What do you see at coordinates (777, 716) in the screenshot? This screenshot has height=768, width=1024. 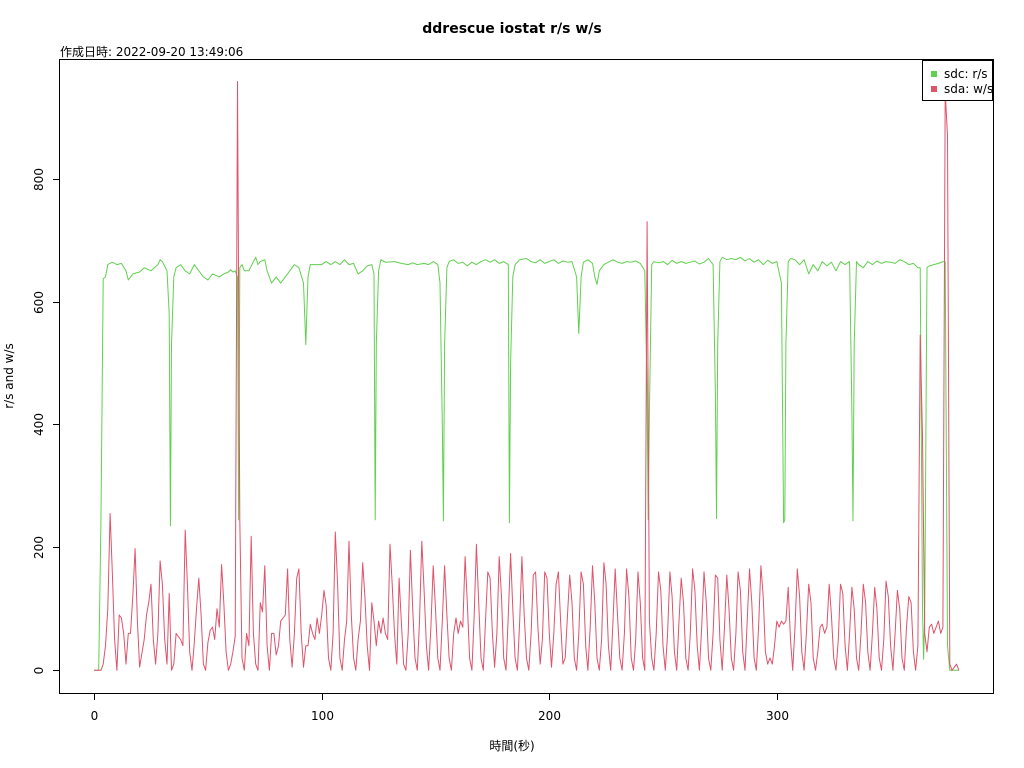 I see `x-tick-label: 300` at bounding box center [777, 716].